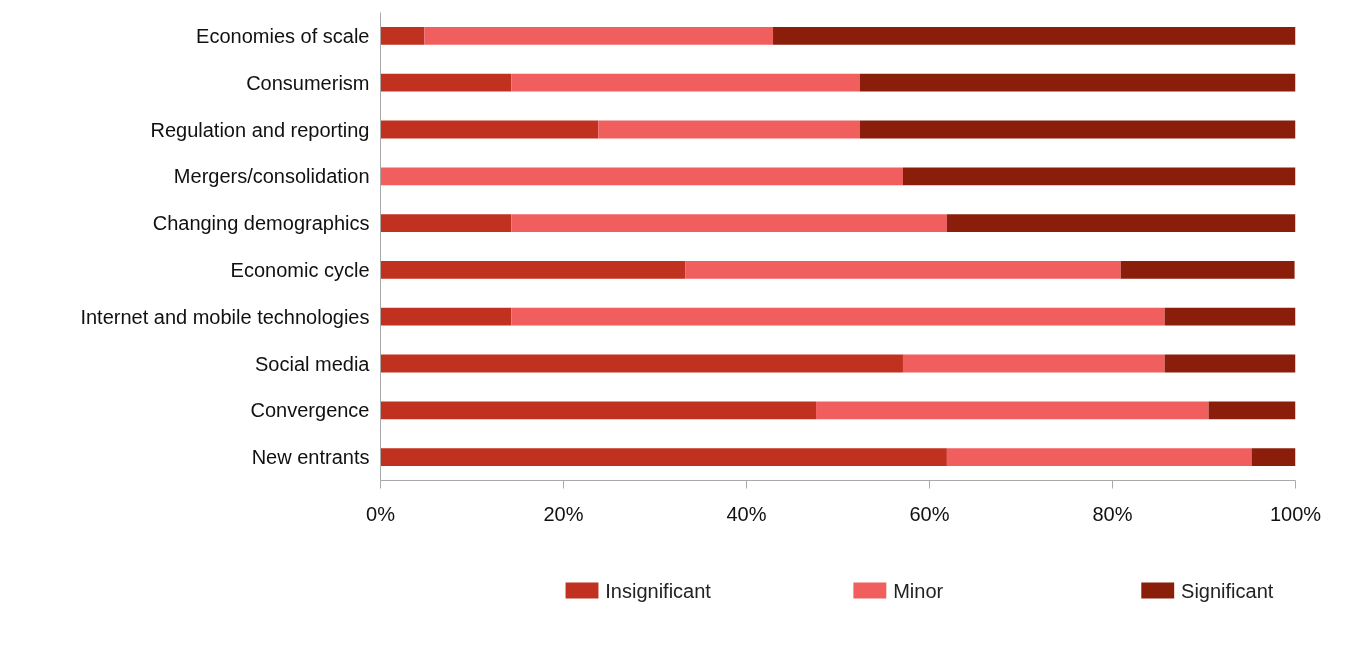 This screenshot has width=1345, height=653. I want to click on x-tick-label: 100%, so click(1295, 513).